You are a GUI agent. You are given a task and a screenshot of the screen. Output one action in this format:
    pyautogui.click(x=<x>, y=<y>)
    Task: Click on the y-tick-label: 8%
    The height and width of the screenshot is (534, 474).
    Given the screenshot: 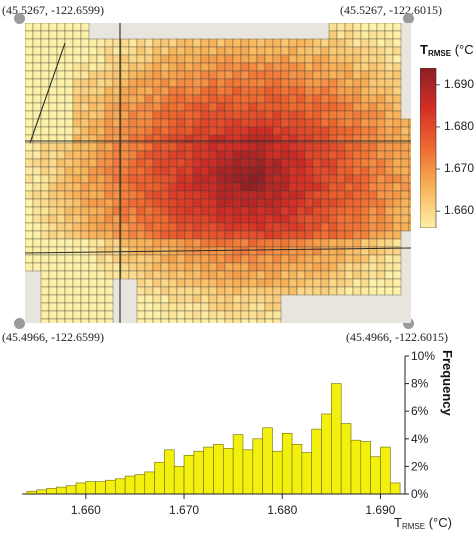 What is the action you would take?
    pyautogui.click(x=420, y=384)
    